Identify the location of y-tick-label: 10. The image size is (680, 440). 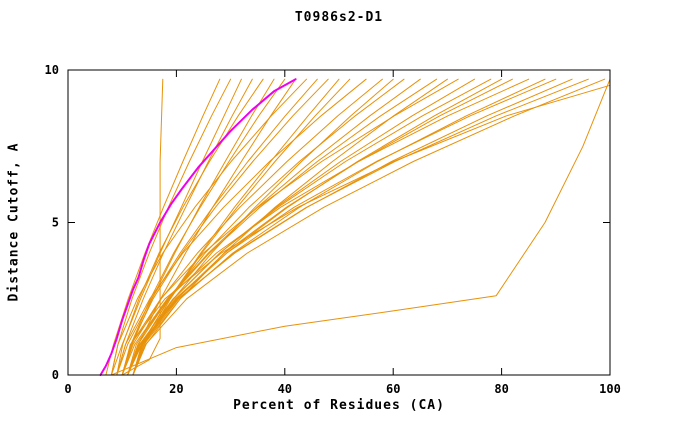
(52, 70).